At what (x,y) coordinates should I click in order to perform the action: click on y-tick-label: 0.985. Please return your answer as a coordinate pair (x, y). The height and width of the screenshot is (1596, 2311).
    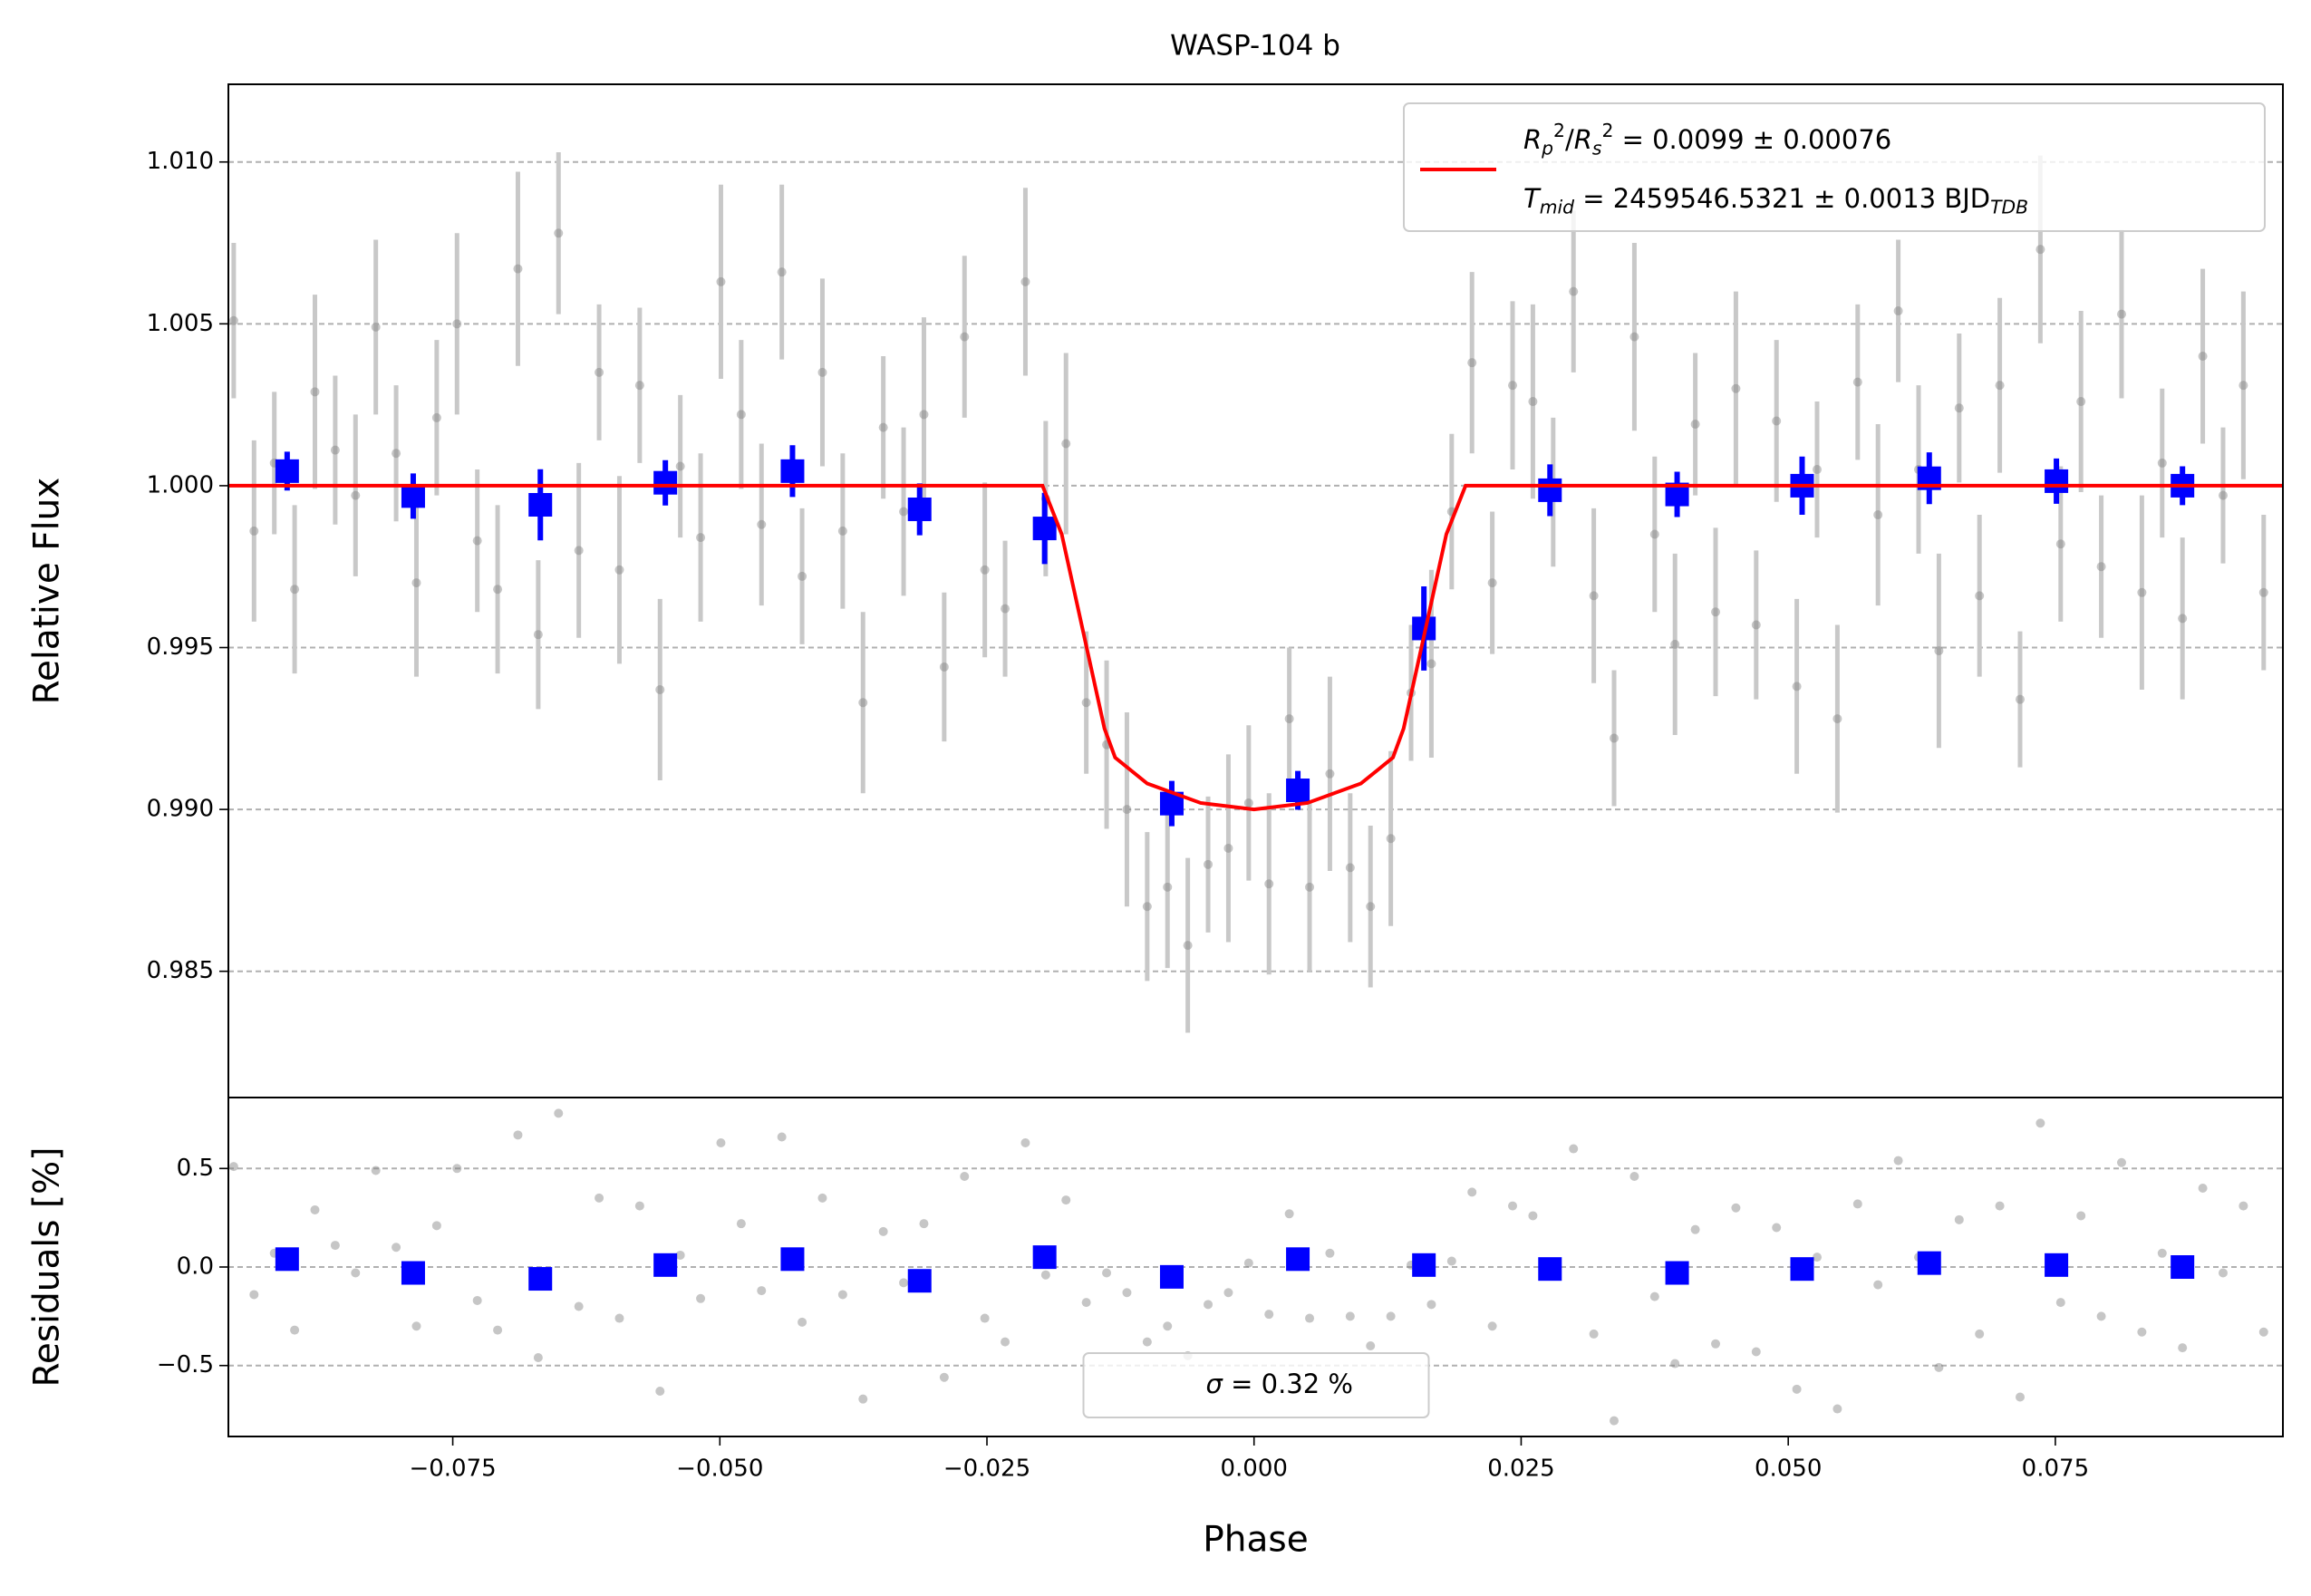
    Looking at the image, I should click on (181, 970).